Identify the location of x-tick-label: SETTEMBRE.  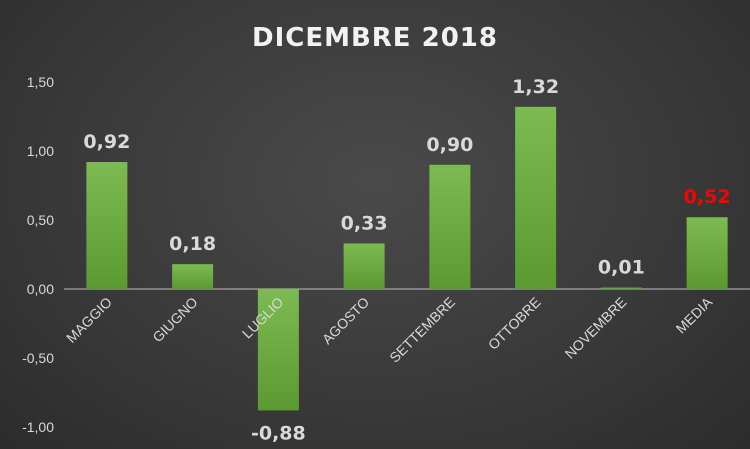
(422, 330).